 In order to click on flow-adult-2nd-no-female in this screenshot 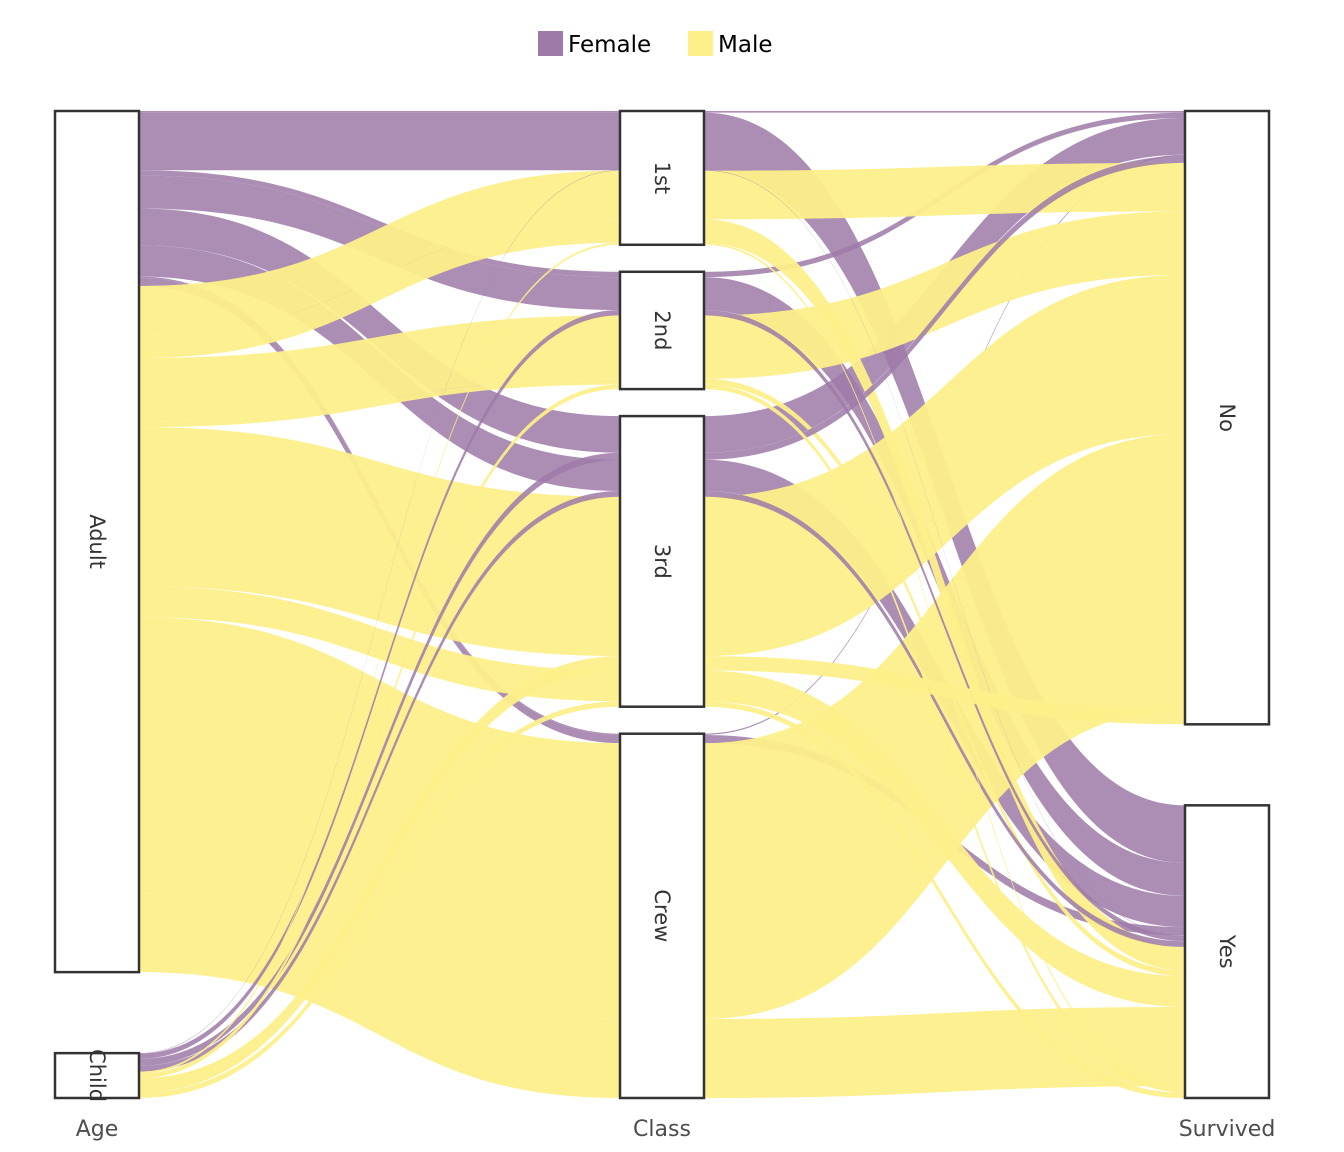, I will do `click(379, 224)`.